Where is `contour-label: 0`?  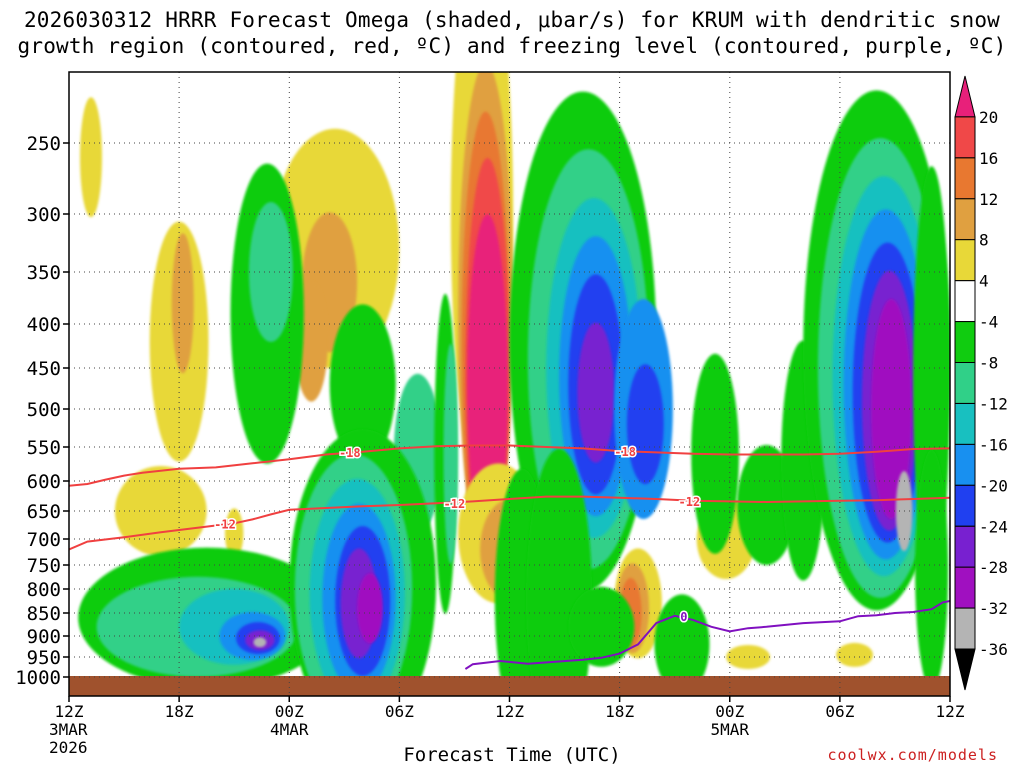 contour-label: 0 is located at coordinates (683, 617).